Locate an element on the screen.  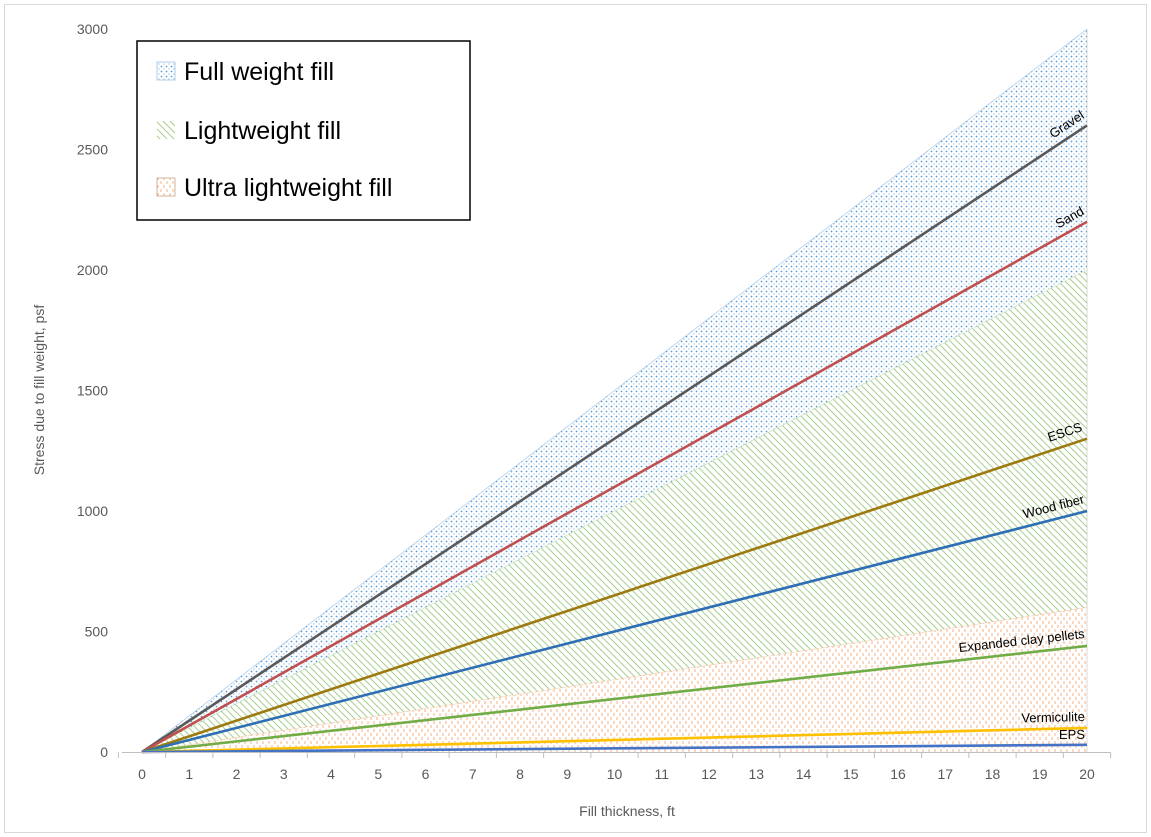
x-tick-label: 9 is located at coordinates (567, 774).